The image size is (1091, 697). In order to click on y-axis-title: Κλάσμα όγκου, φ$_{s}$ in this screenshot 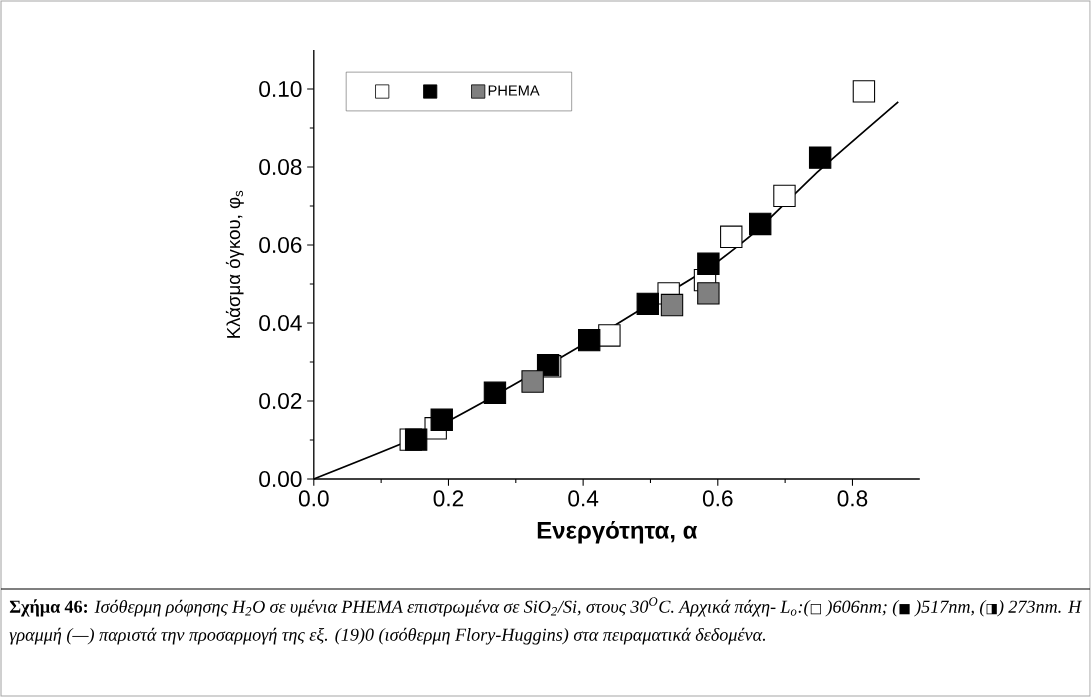, I will do `click(234, 264)`.